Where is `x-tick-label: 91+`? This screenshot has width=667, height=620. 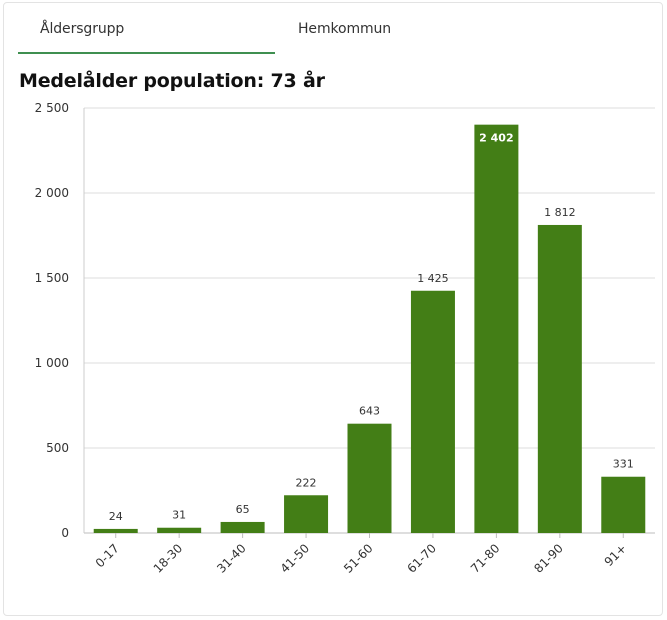 x-tick-label: 91+ is located at coordinates (616, 555).